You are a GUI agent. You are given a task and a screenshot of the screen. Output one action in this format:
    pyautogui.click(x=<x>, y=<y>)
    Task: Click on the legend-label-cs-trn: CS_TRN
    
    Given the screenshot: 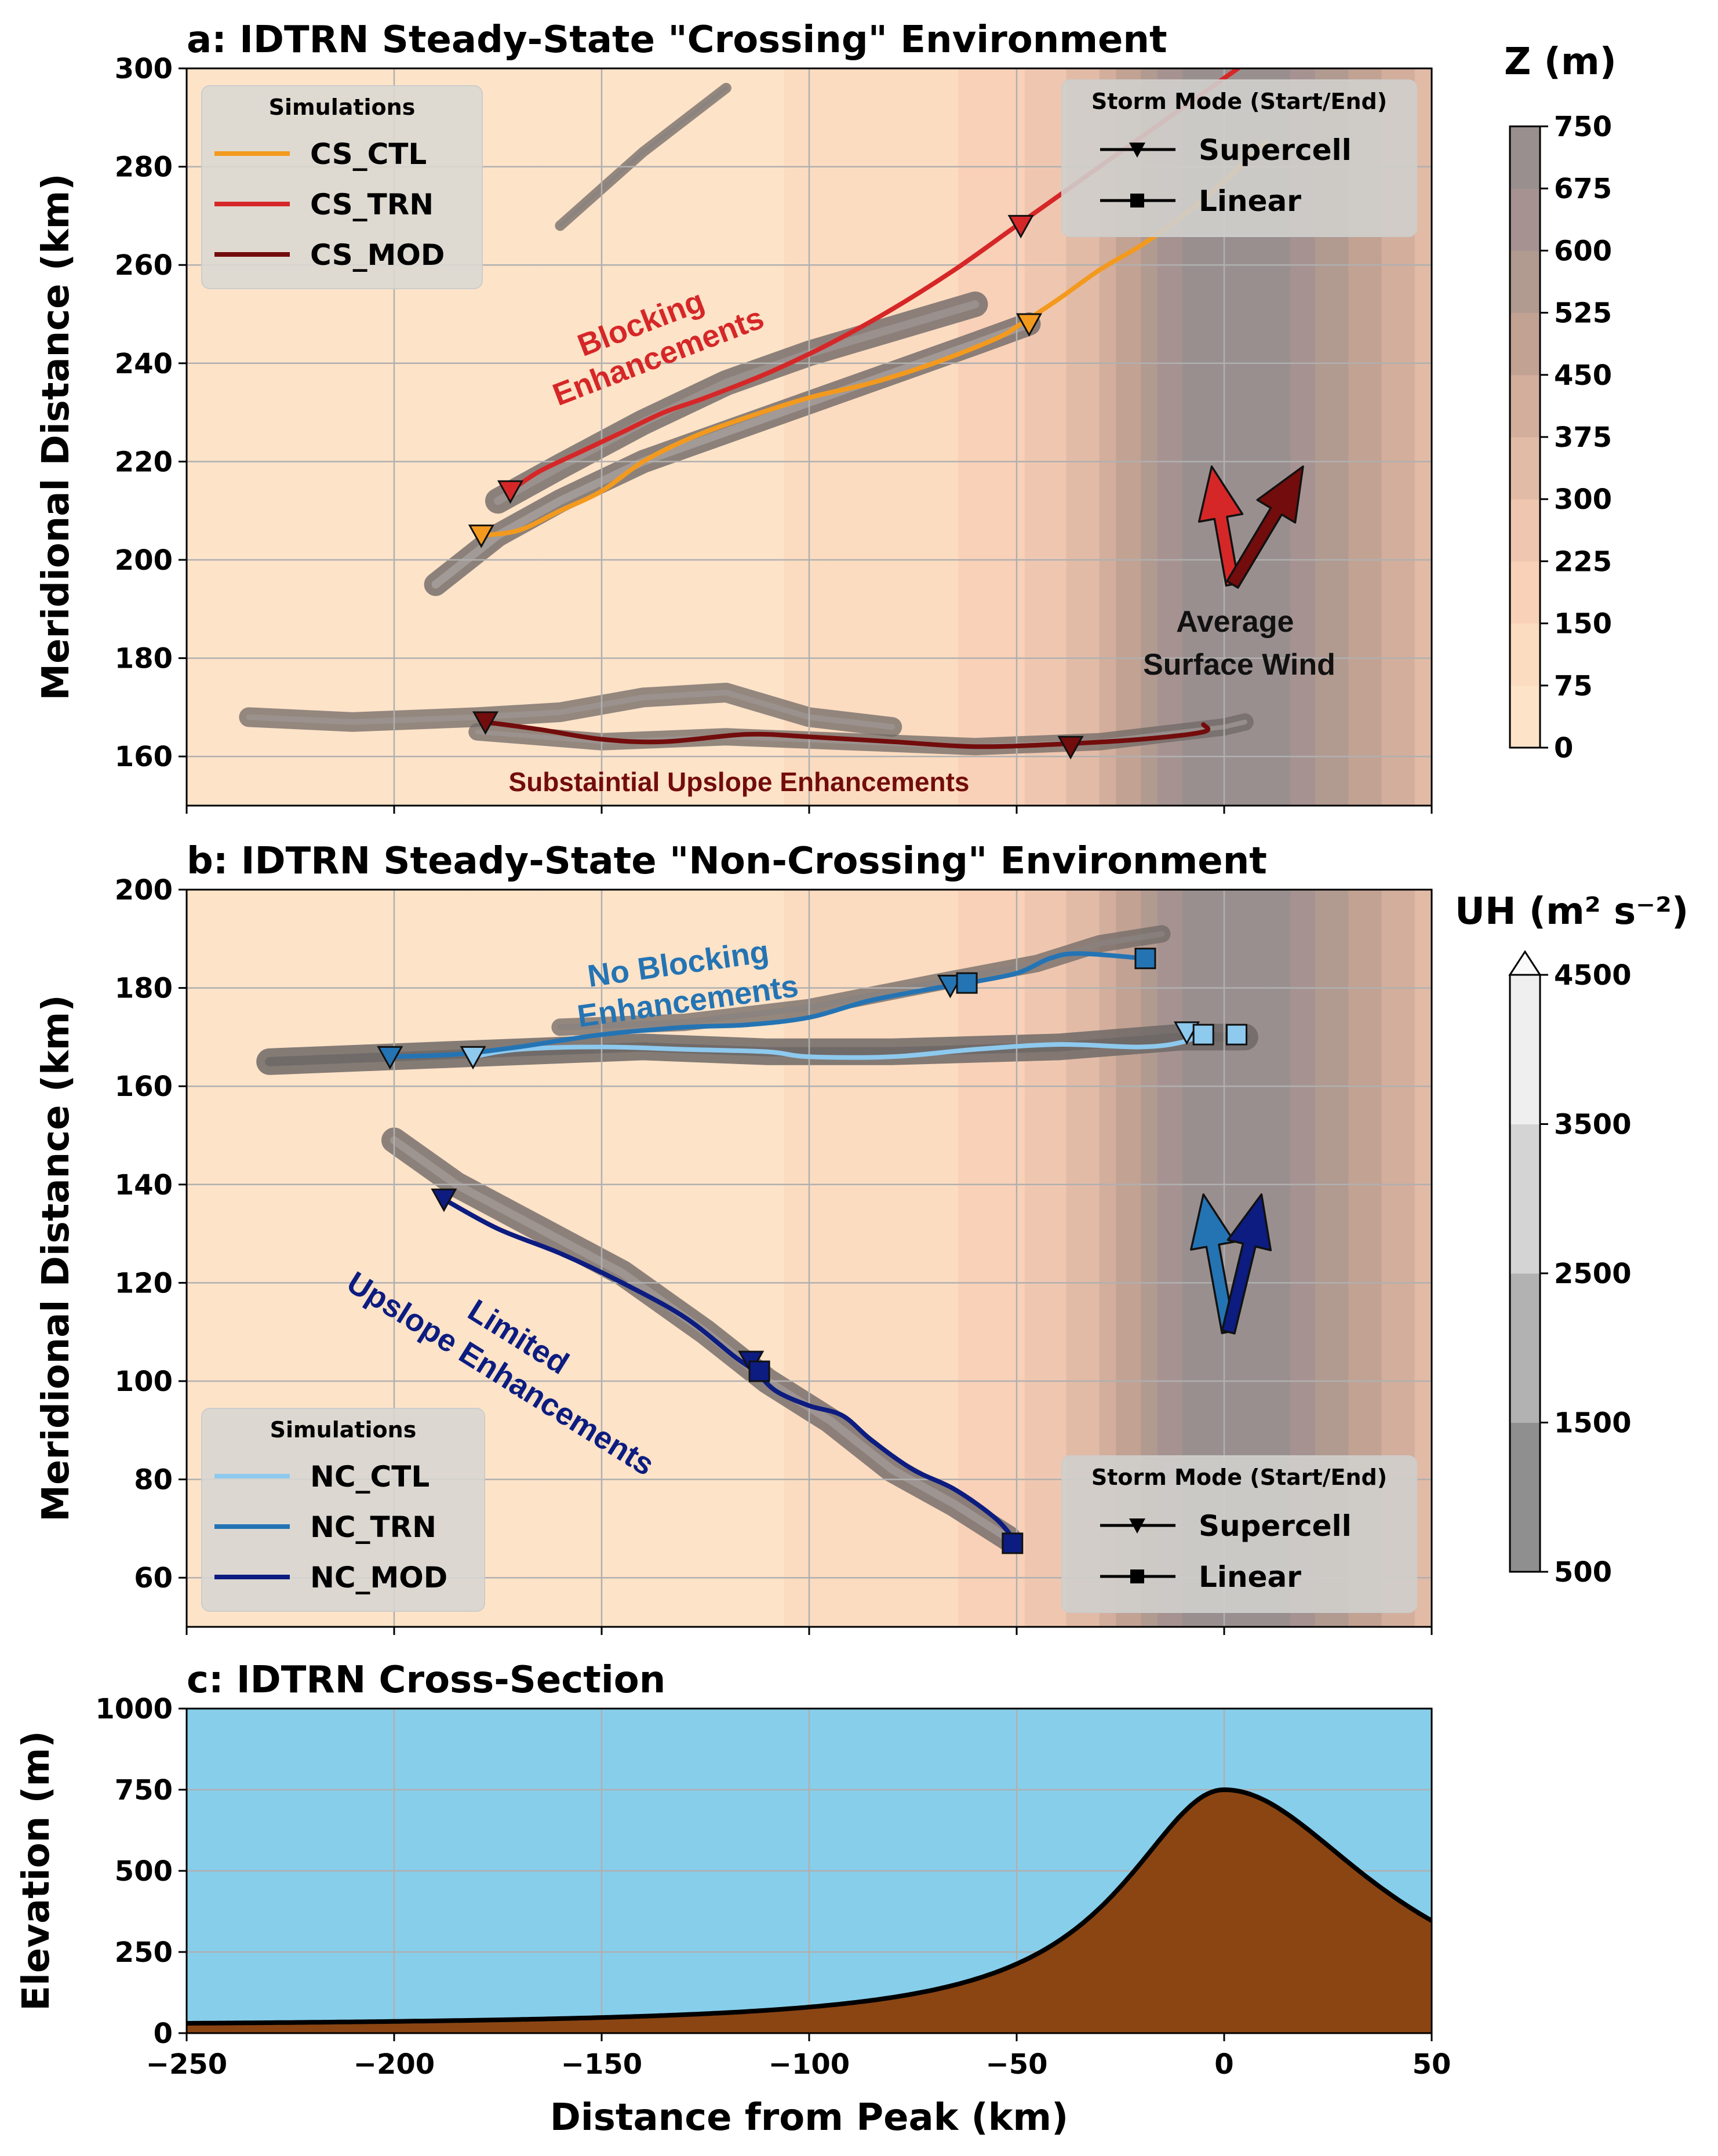 What is the action you would take?
    pyautogui.click(x=372, y=205)
    